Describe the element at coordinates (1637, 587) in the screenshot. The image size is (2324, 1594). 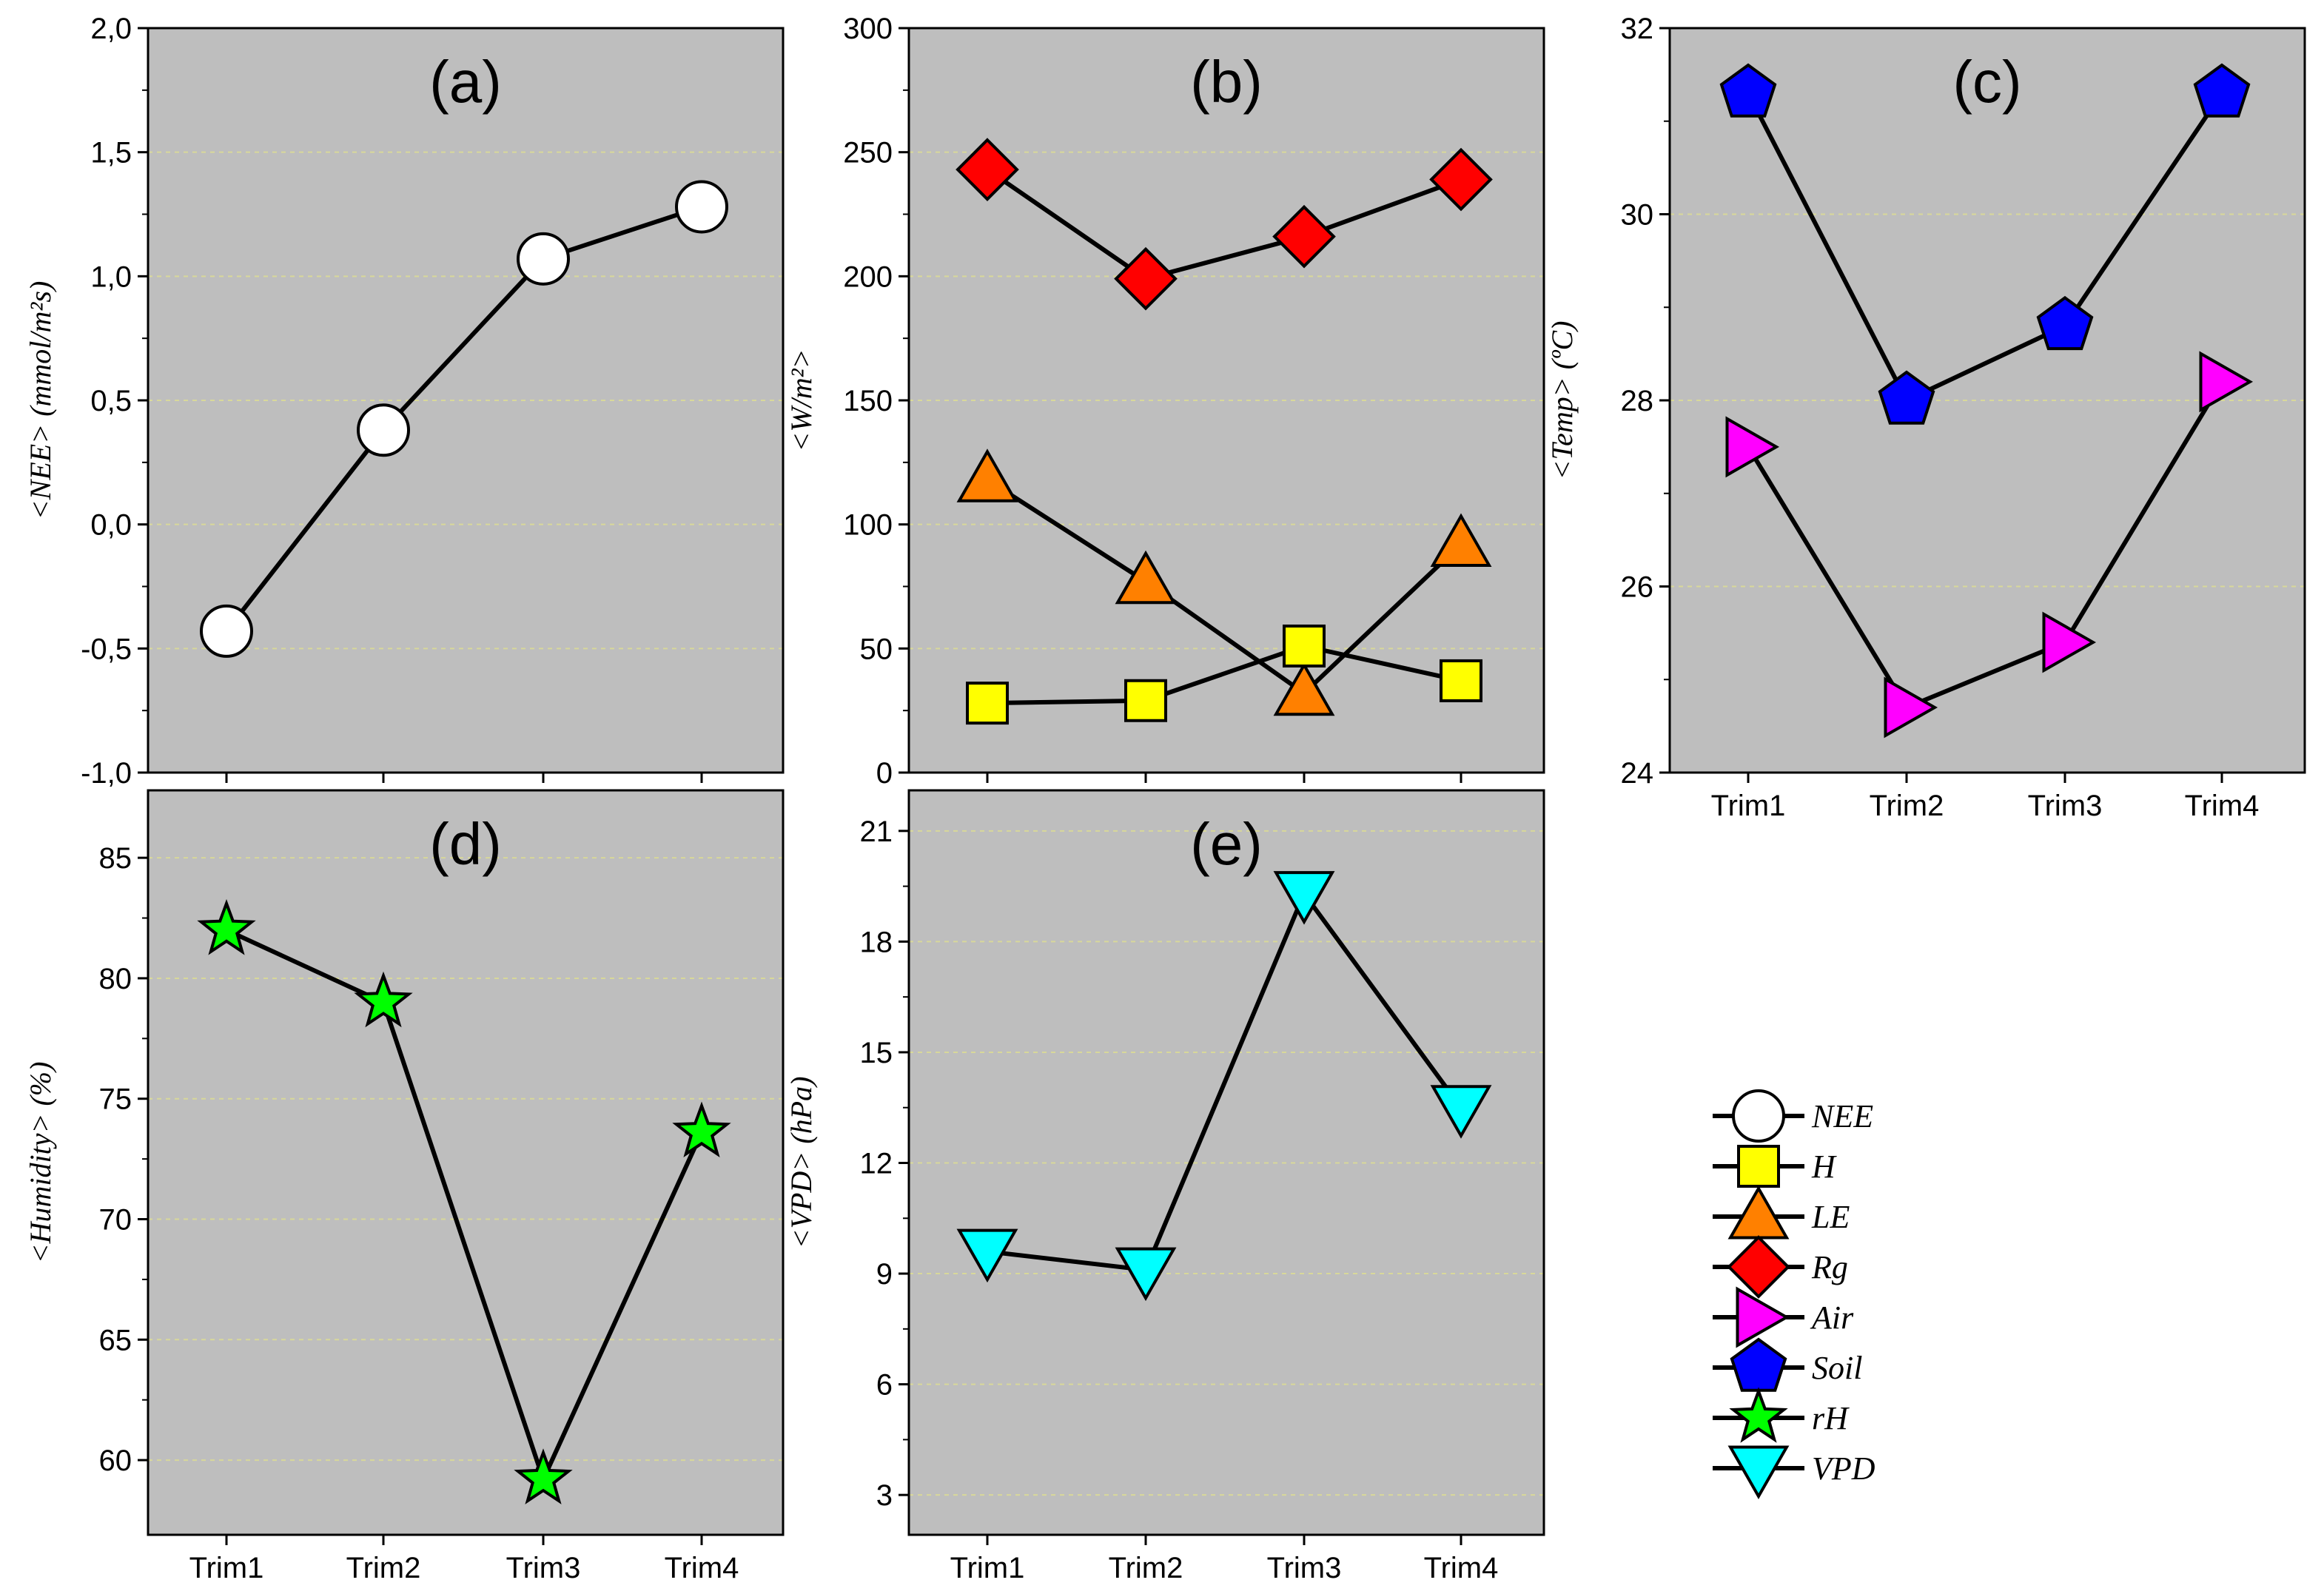
I see `y-tick-label: 26` at that location.